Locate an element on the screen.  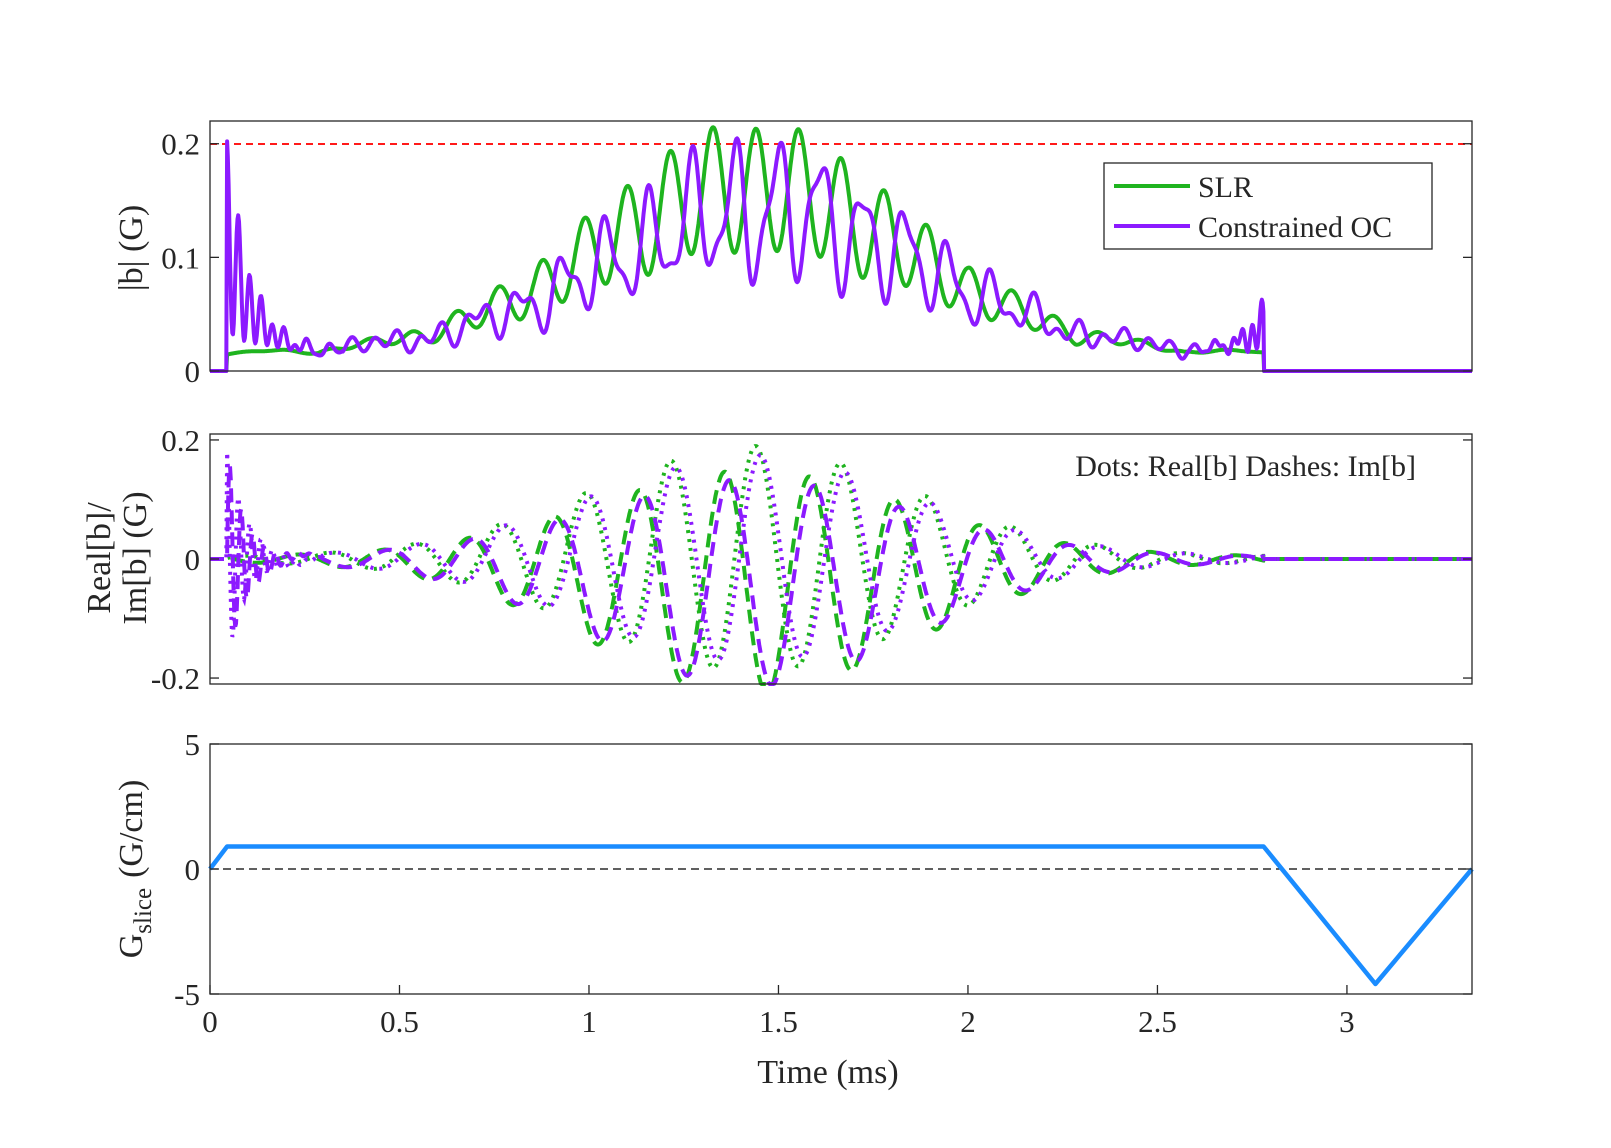
series-line-g-slice is located at coordinates (841, 915).